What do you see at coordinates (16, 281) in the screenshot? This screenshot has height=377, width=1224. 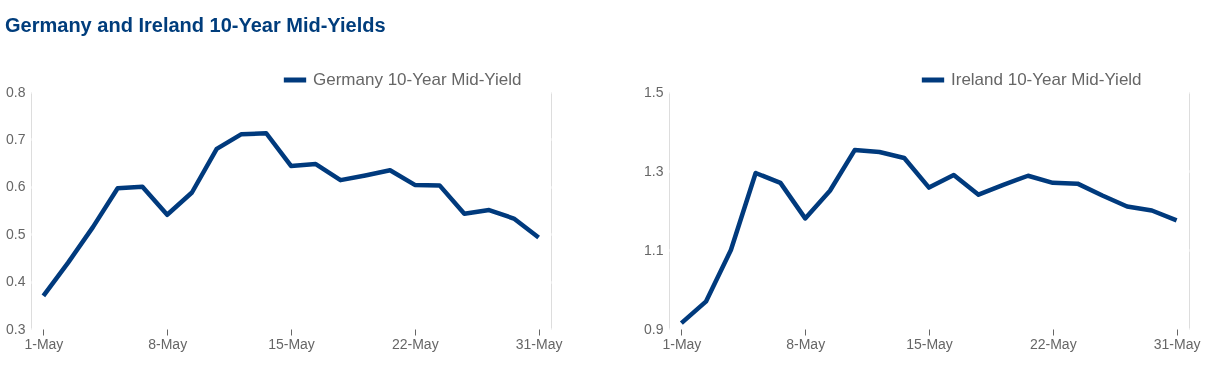 I see `y-tick-label: 0.4` at bounding box center [16, 281].